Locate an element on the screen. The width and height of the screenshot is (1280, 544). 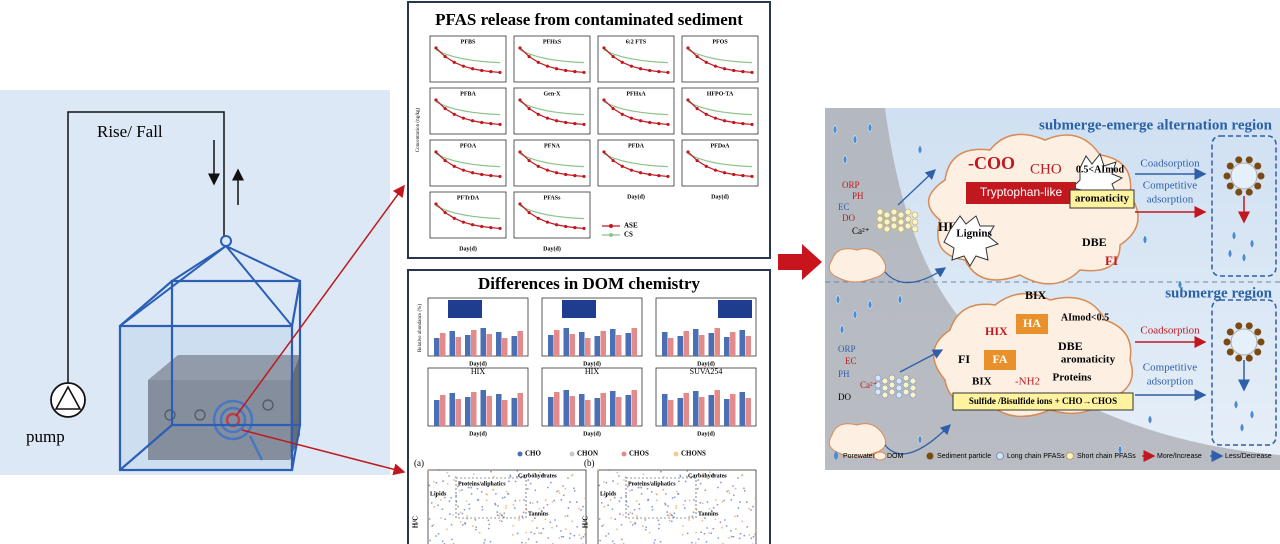
pfas-box is located at coordinates (1244, 206).